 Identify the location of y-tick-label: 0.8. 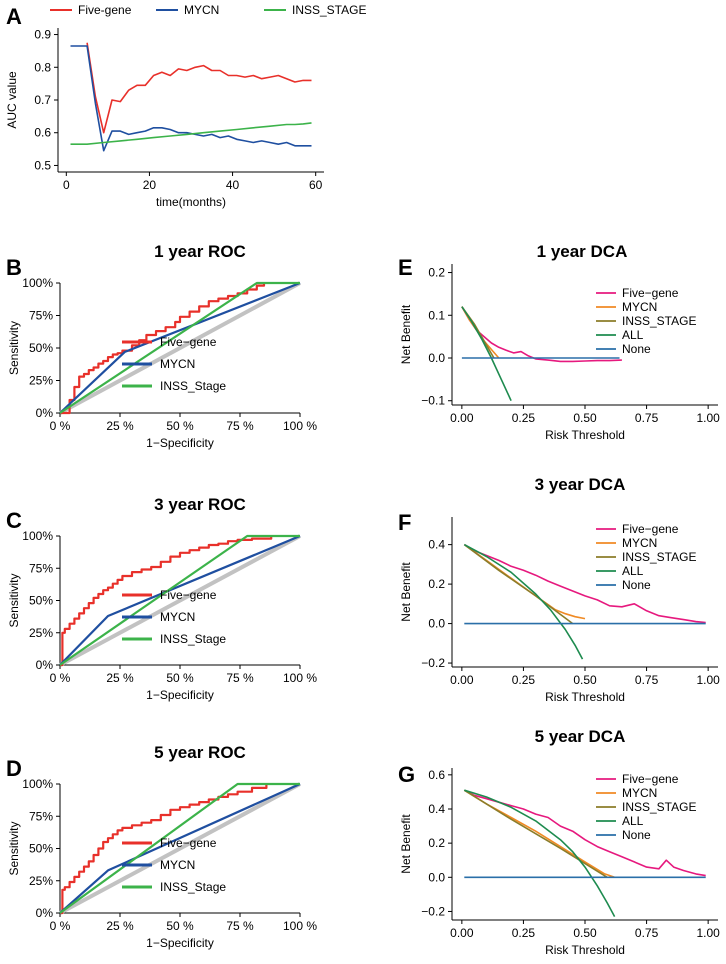
(42, 67).